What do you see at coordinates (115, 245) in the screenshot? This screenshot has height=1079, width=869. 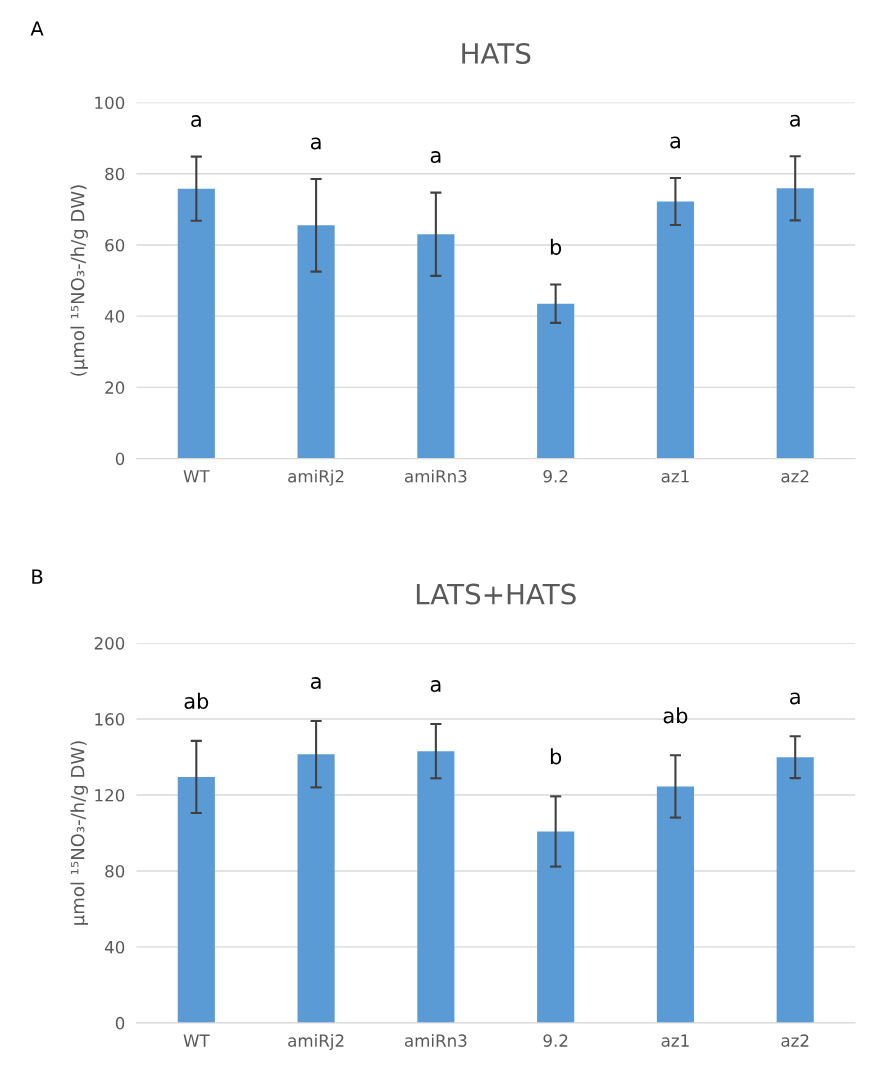 I see `y-tick-label: 60` at bounding box center [115, 245].